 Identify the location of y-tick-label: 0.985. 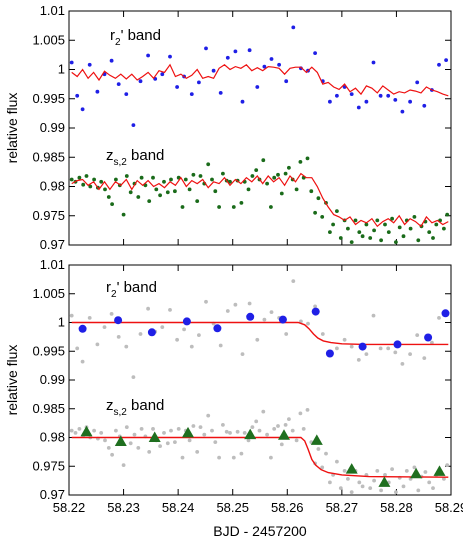
(48, 408).